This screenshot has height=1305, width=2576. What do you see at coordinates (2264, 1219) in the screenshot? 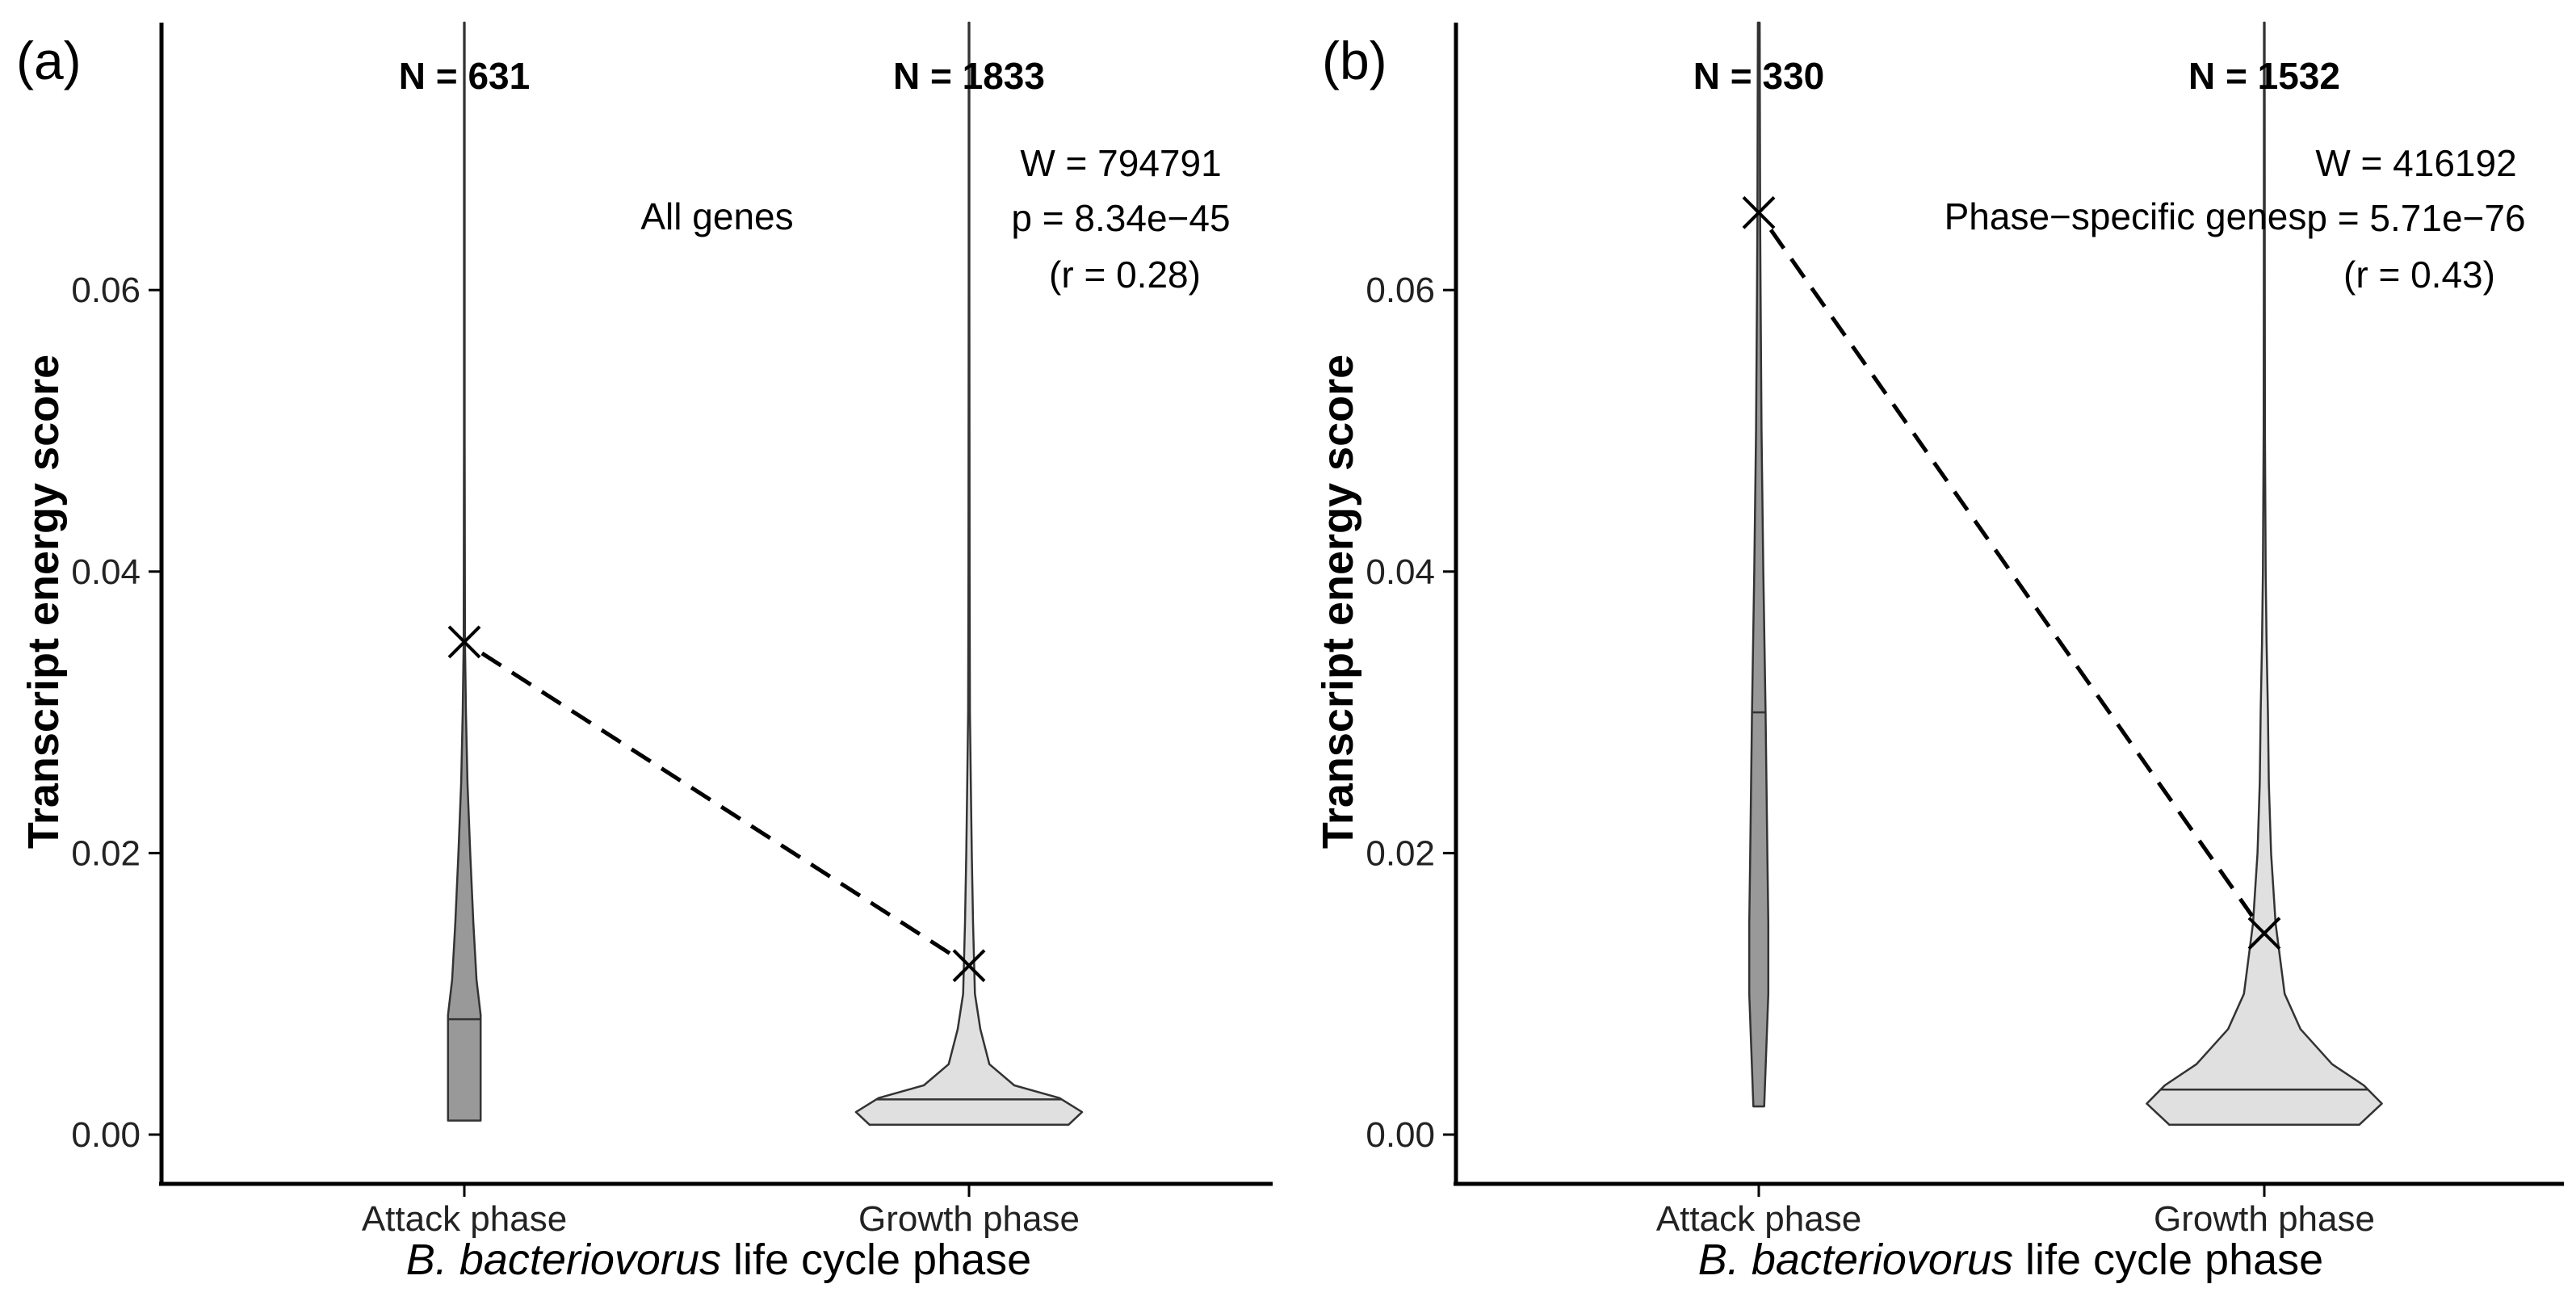
I see `x-tick-label-b-1: Growth phase` at bounding box center [2264, 1219].